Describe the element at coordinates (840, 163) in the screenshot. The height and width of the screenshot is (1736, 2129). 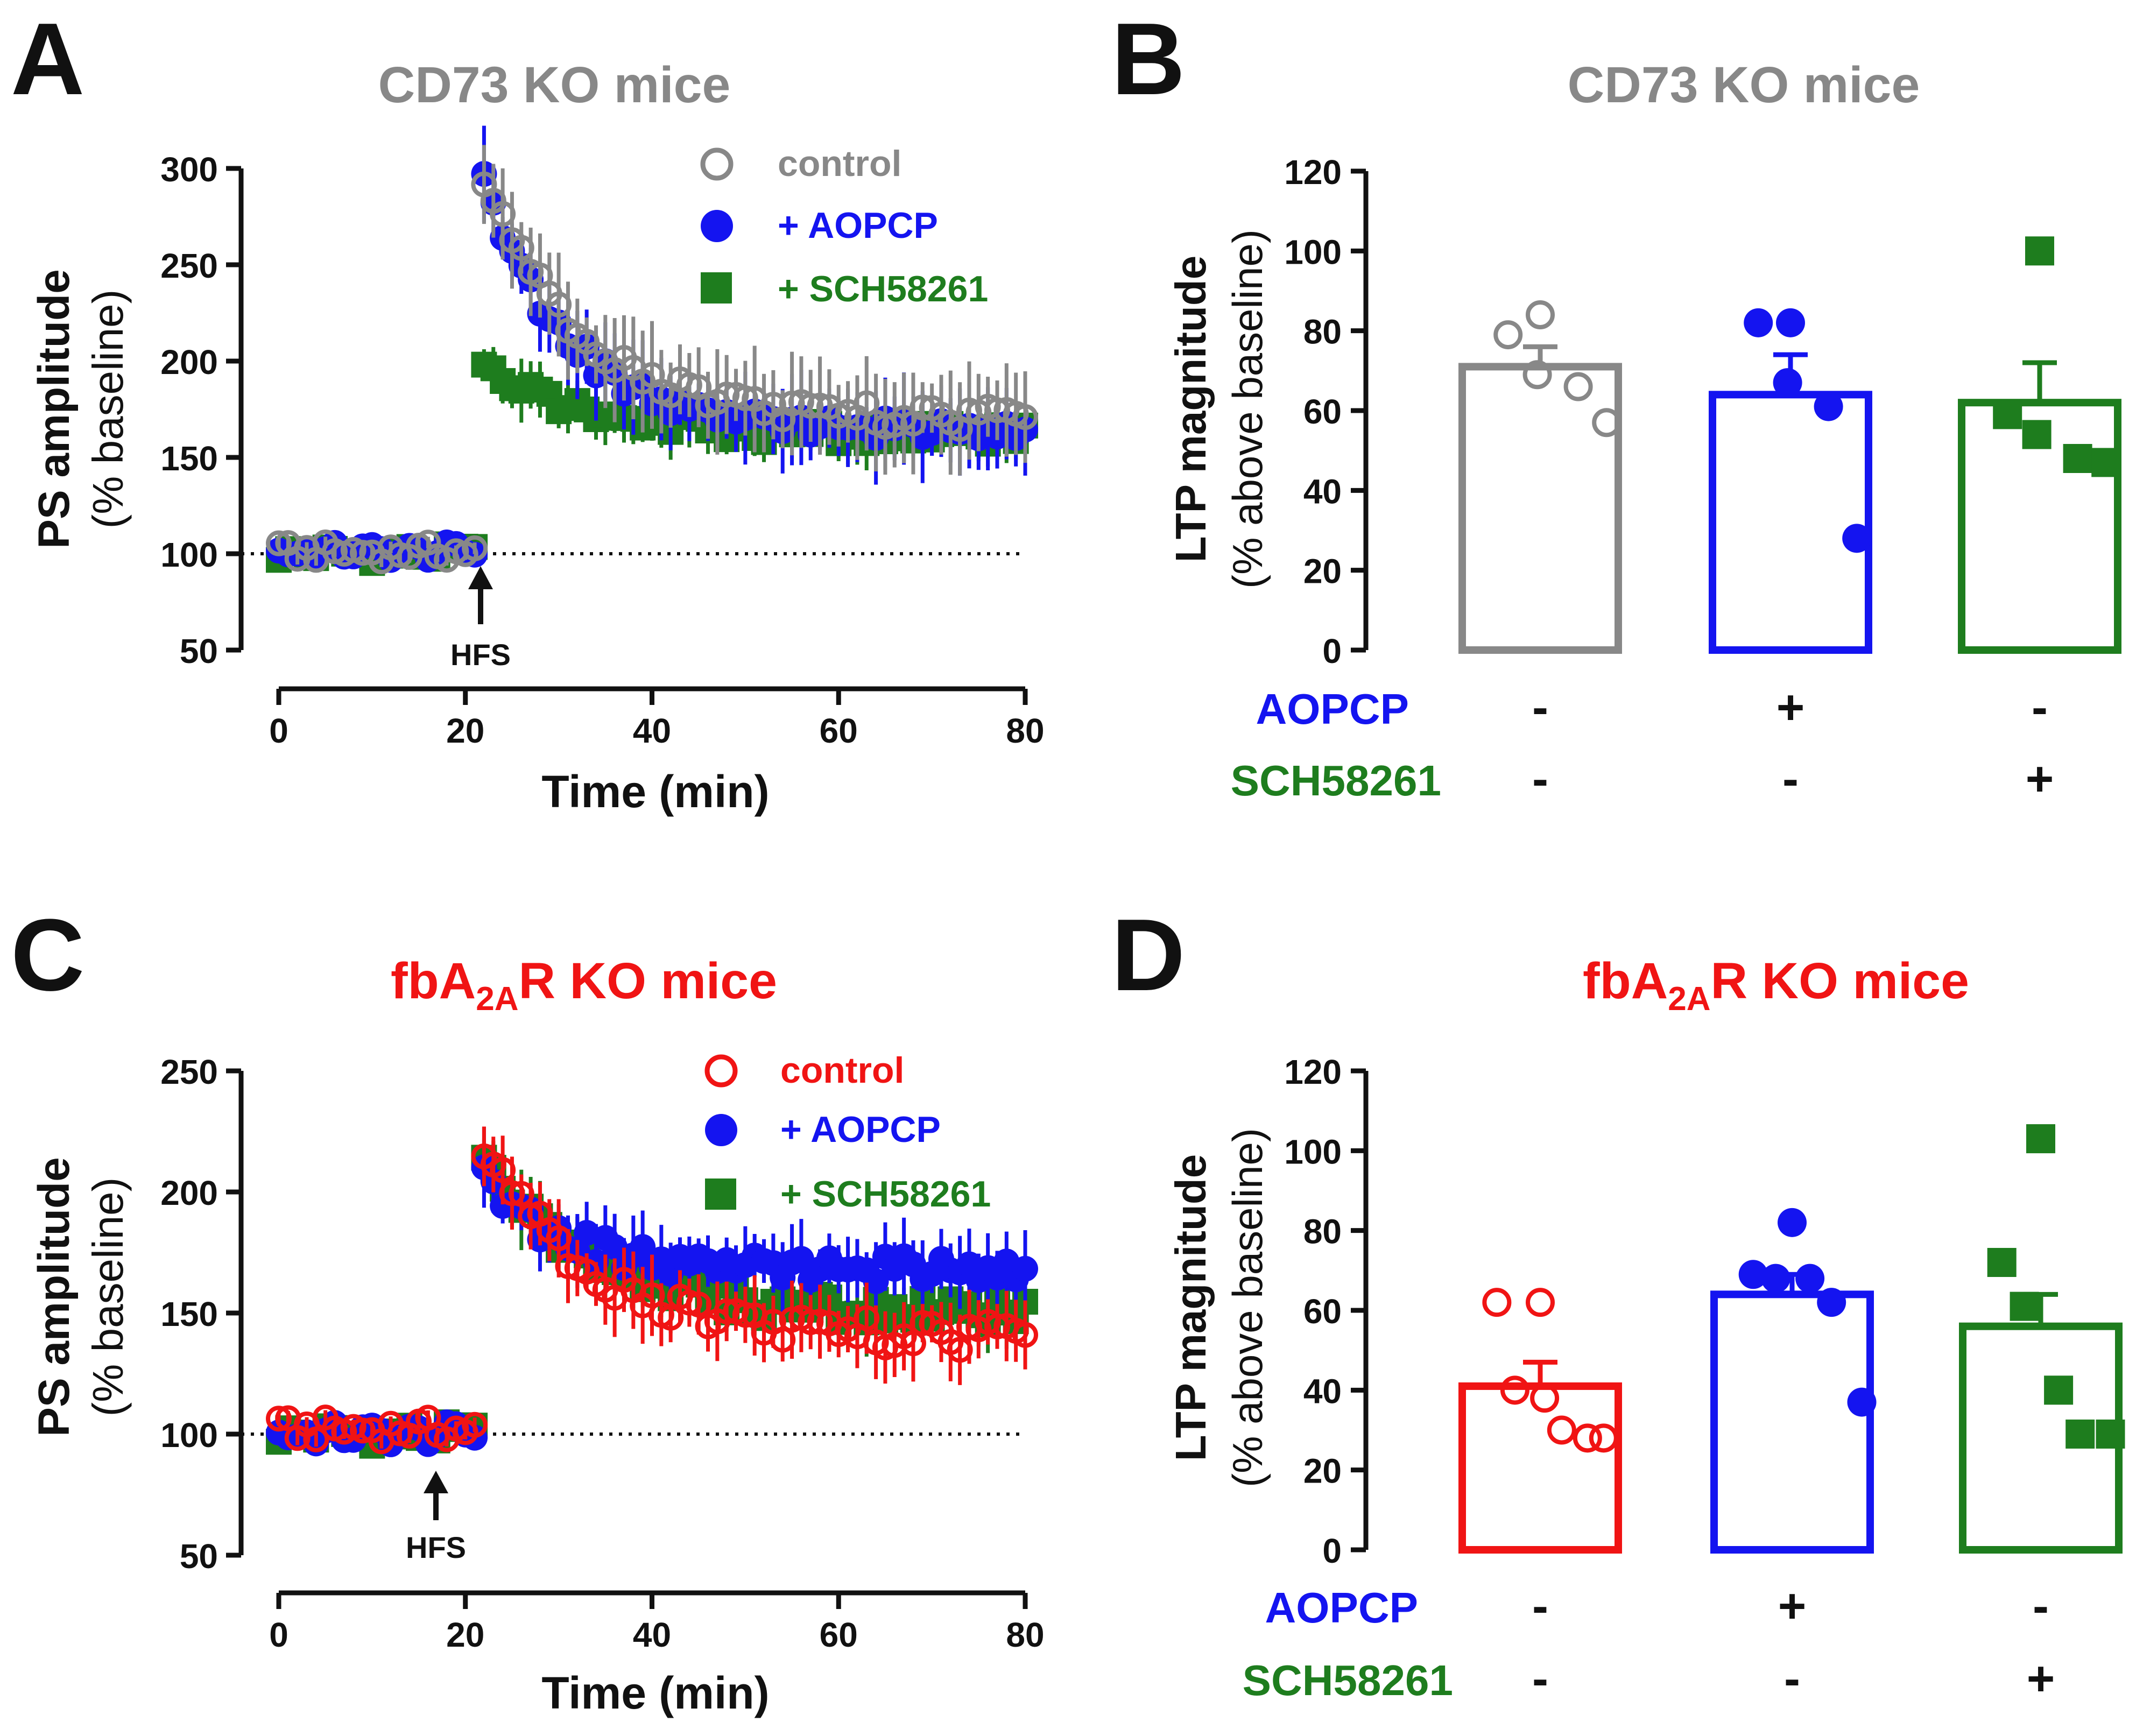
I see `legend-label-control: control` at that location.